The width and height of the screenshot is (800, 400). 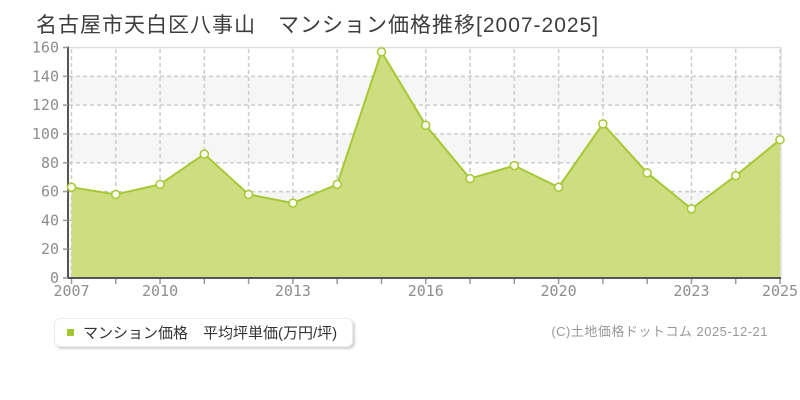 What do you see at coordinates (659, 331) in the screenshot?
I see `copyright-text: (C)土地価格ドットコム 2025-12-21` at bounding box center [659, 331].